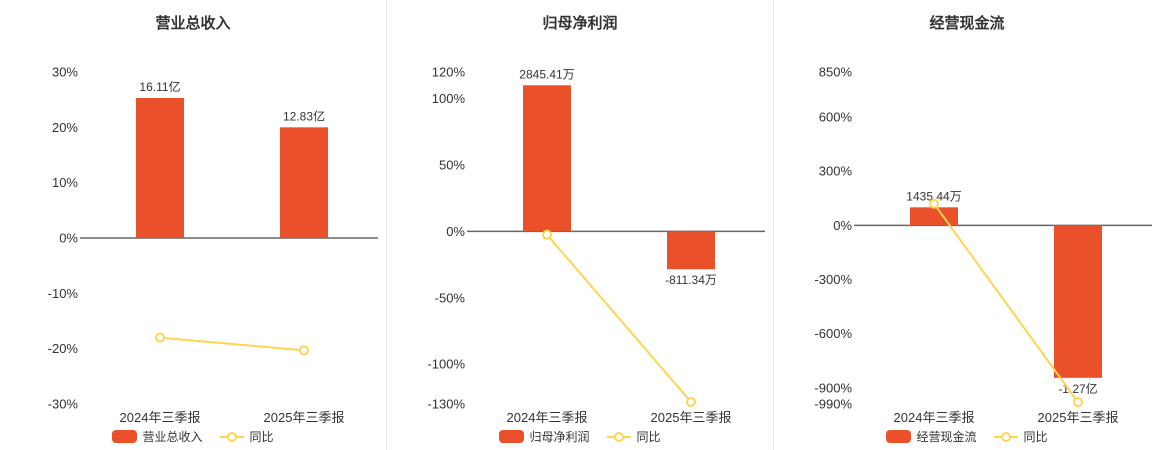 The height and width of the screenshot is (450, 1160). I want to click on y-tick-label: 120%, so click(449, 72).